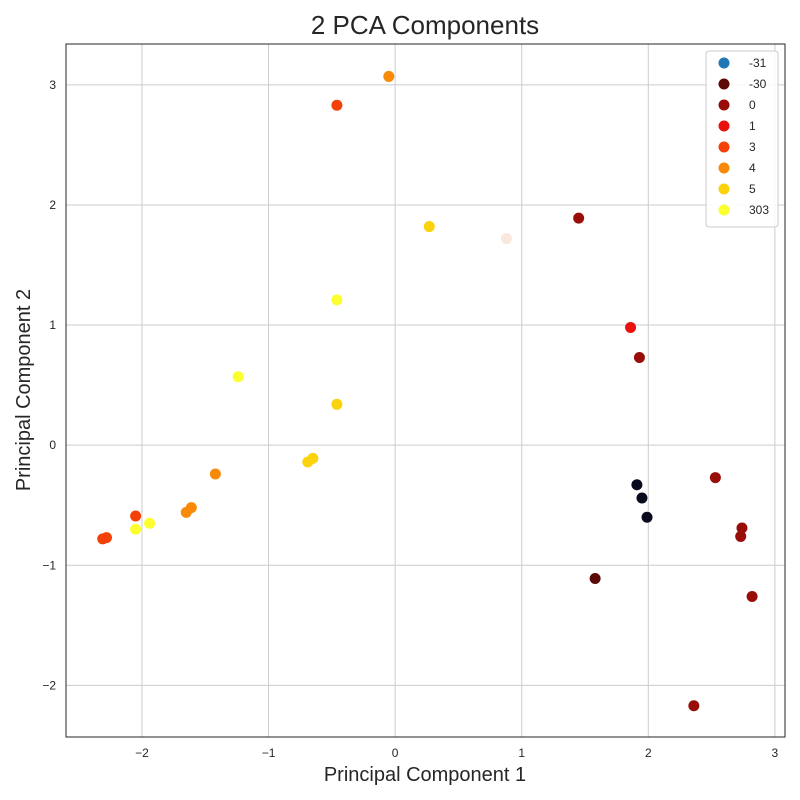  What do you see at coordinates (49, 385) in the screenshot?
I see `y-axis-ticks: −2 −1 0 1 2 3` at bounding box center [49, 385].